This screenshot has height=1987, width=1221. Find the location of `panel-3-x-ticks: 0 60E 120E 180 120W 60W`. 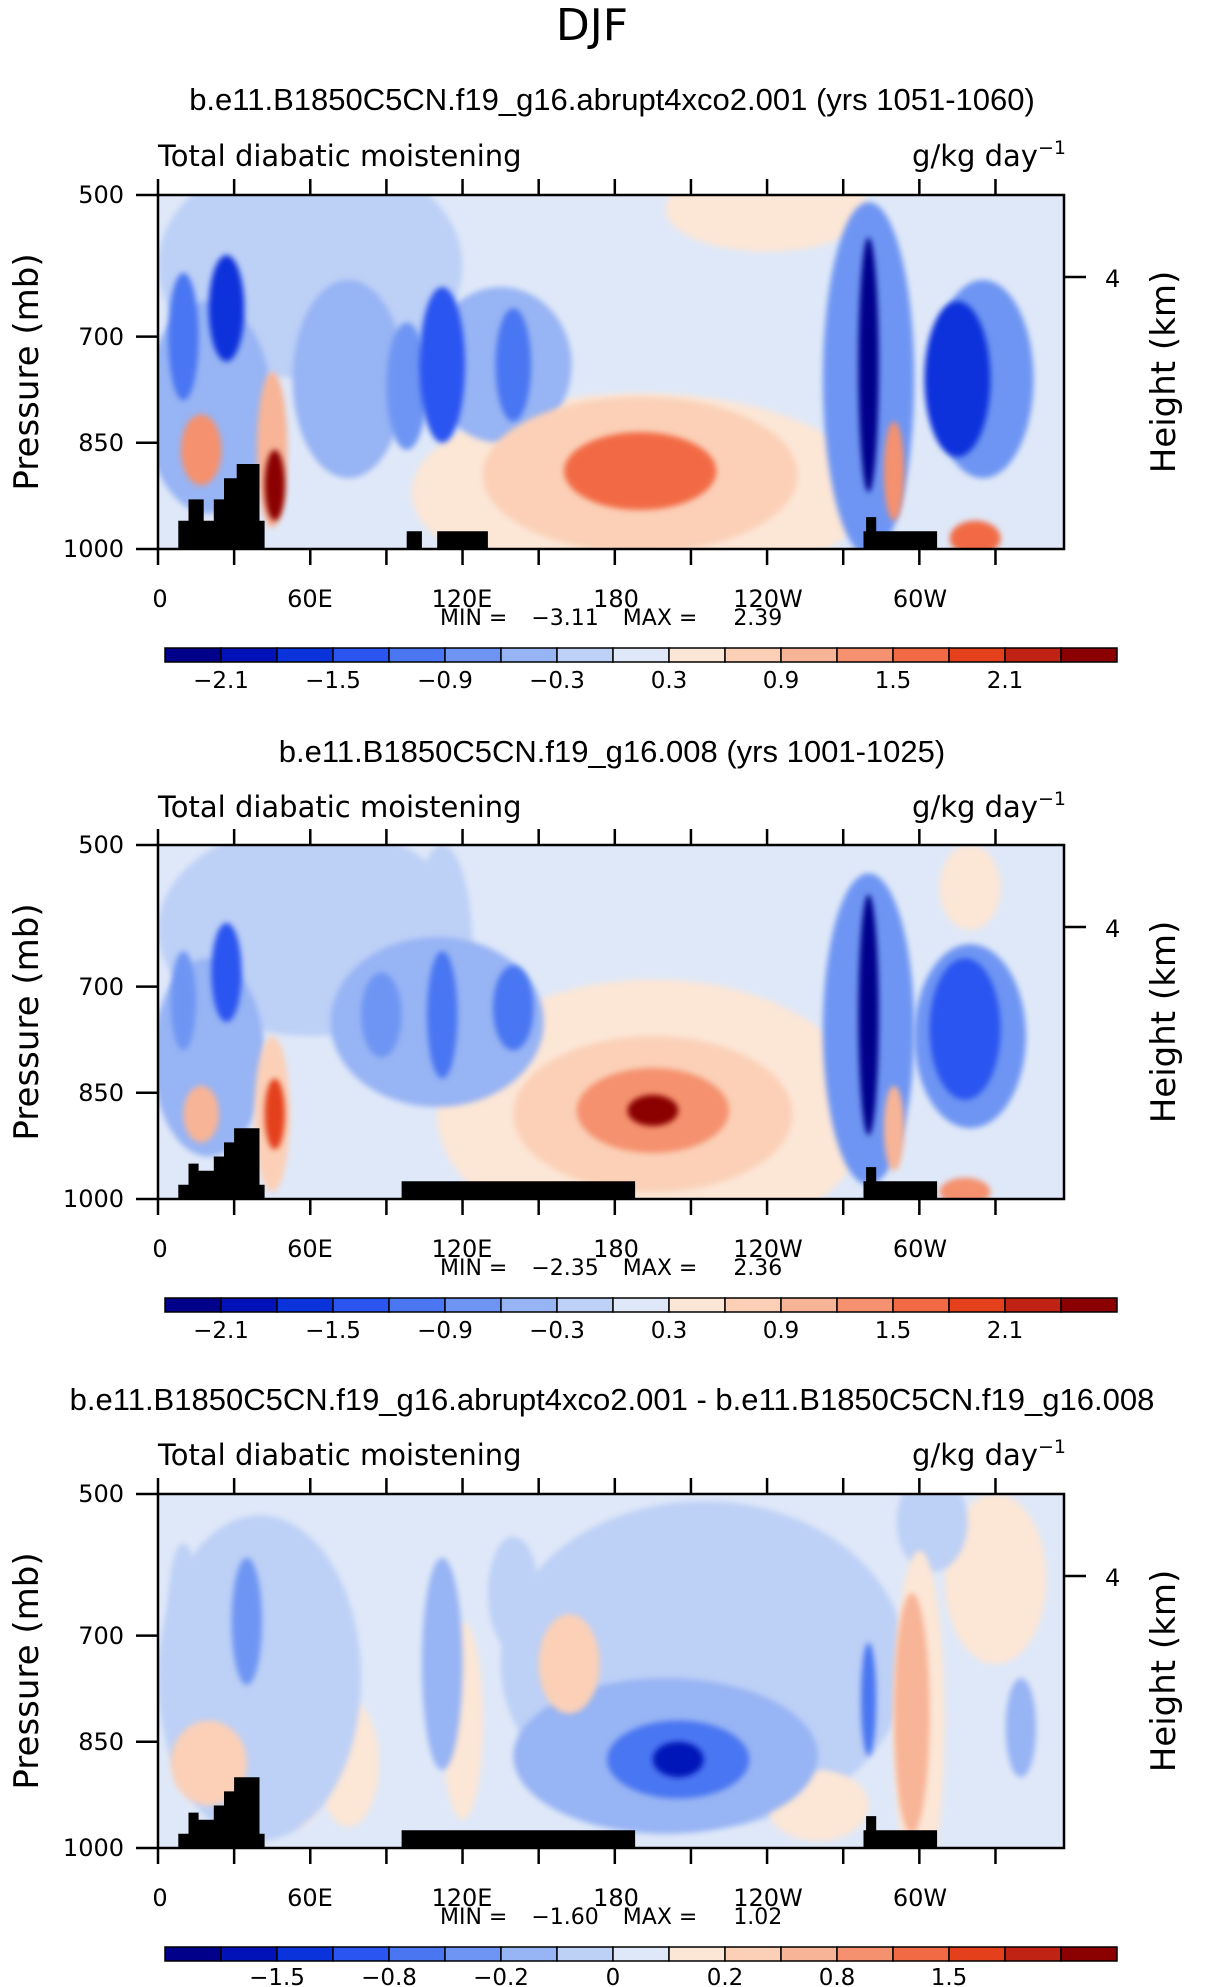

panel-3-x-ticks: 0 60E 120E 180 120W 60W is located at coordinates (549, 1898).